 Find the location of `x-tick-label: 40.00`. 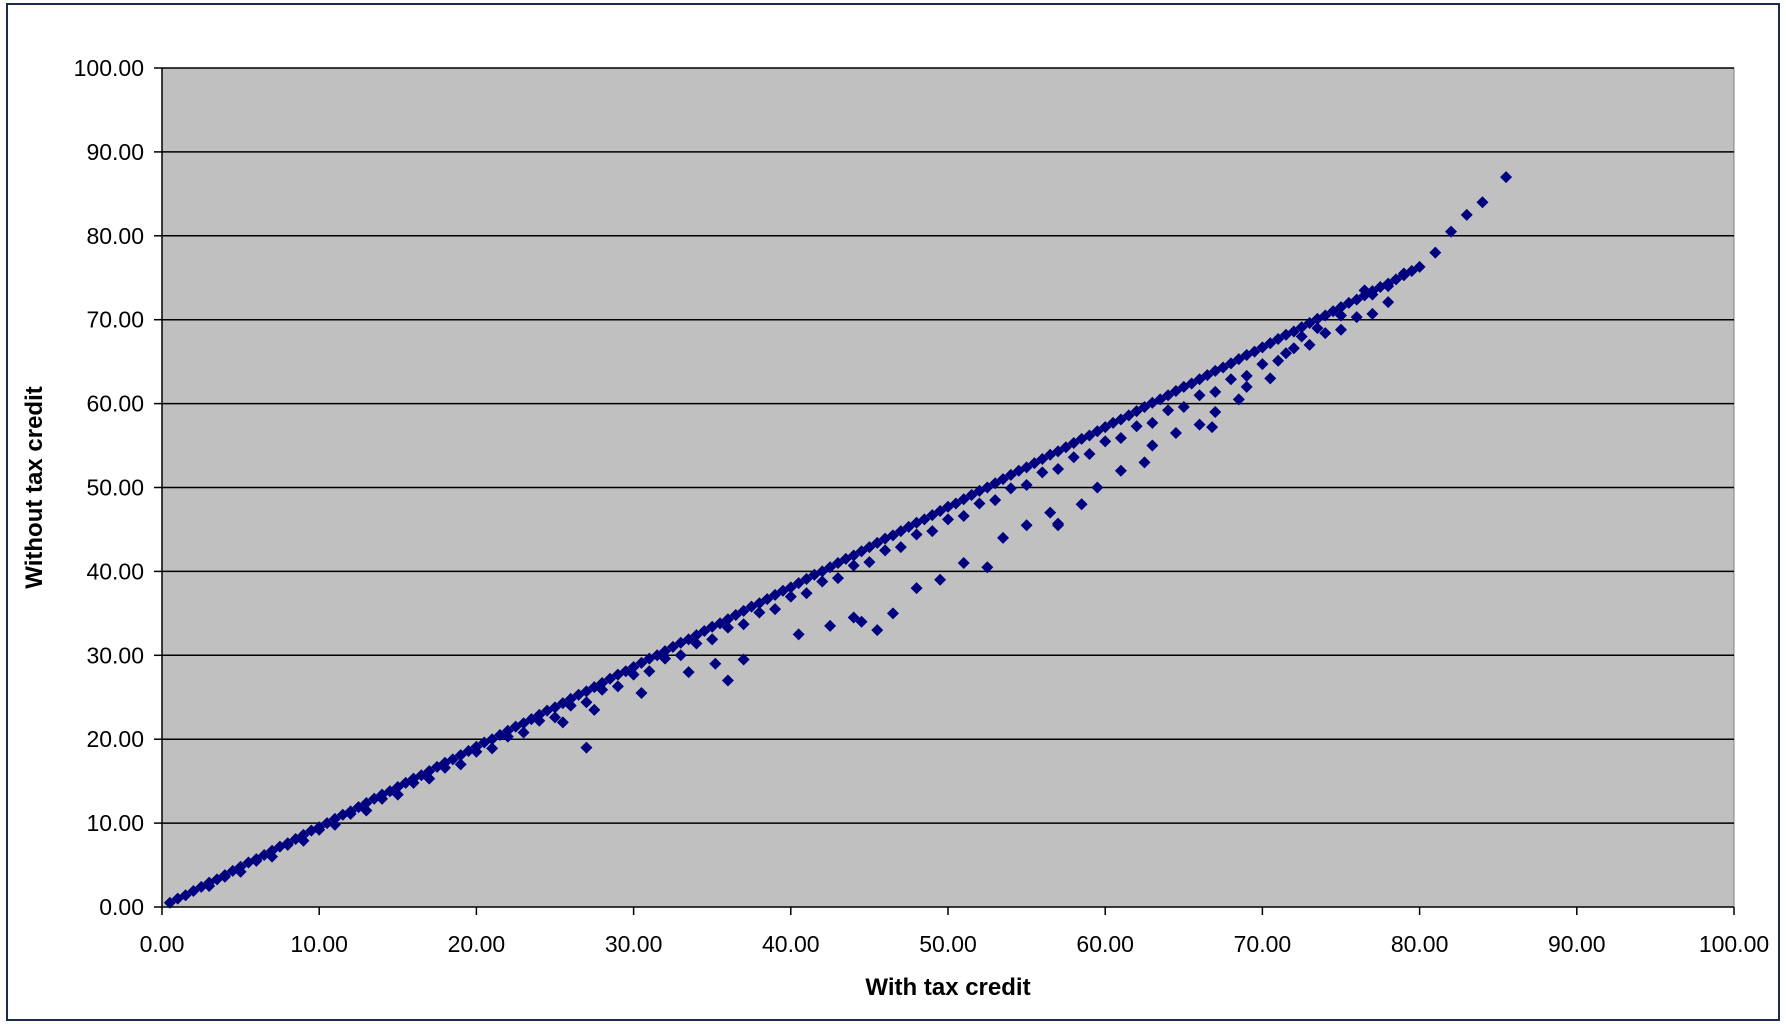

x-tick-label: 40.00 is located at coordinates (791, 944).